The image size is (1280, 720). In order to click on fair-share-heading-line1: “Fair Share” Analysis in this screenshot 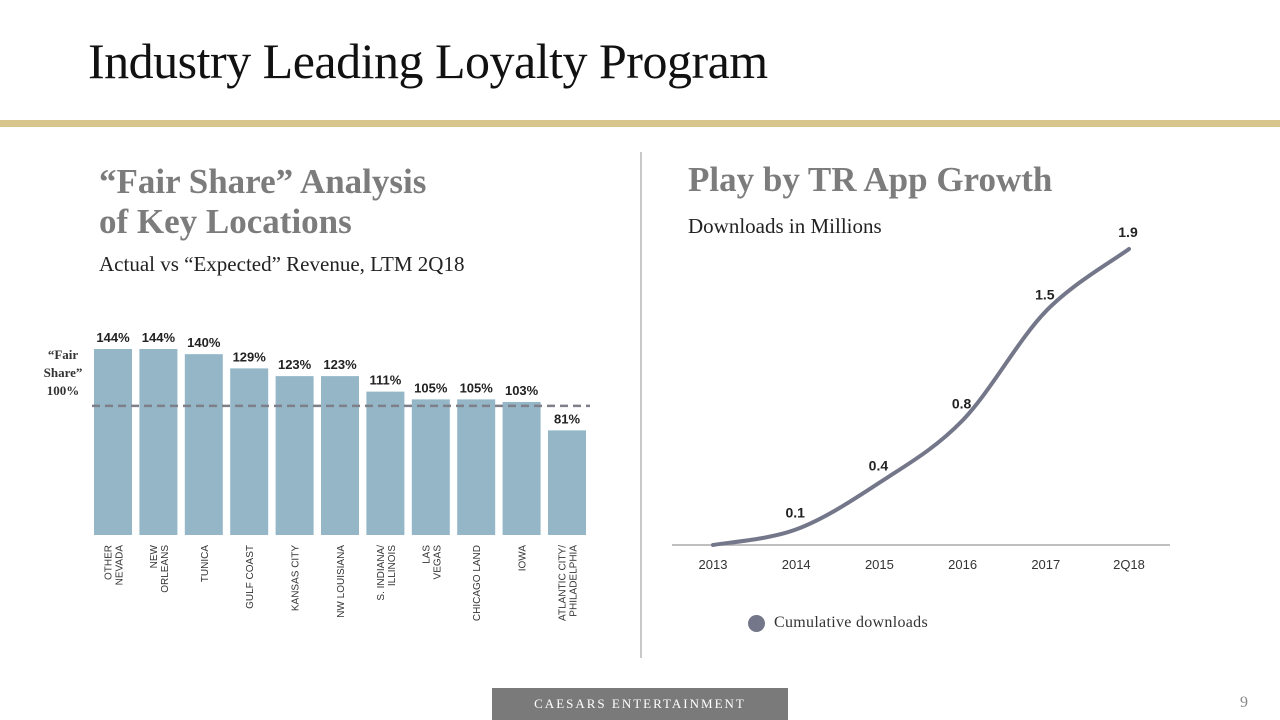, I will do `click(263, 181)`.